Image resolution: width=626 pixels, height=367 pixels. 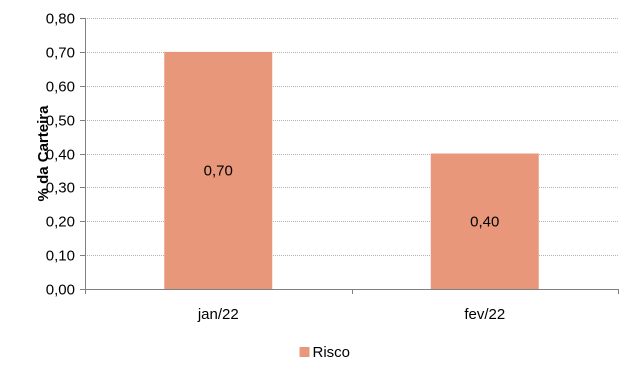 I want to click on y-tick-label: 0,80, so click(x=60, y=19).